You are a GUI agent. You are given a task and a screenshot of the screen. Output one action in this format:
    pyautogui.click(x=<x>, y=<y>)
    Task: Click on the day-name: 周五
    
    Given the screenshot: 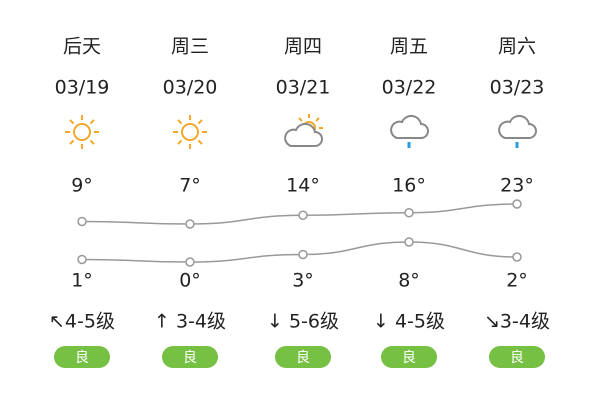 What is the action you would take?
    pyautogui.click(x=409, y=47)
    